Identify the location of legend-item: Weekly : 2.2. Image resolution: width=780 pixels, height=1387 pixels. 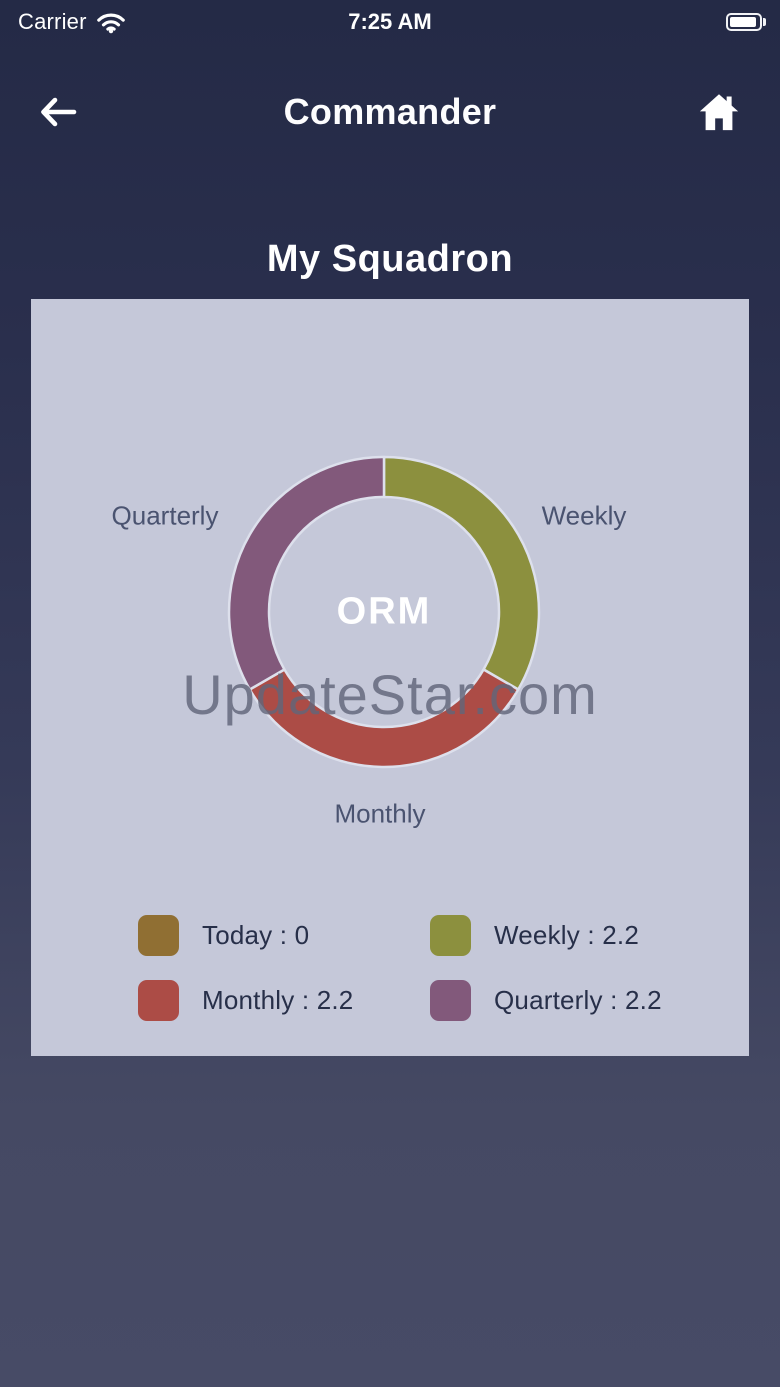
(576, 935).